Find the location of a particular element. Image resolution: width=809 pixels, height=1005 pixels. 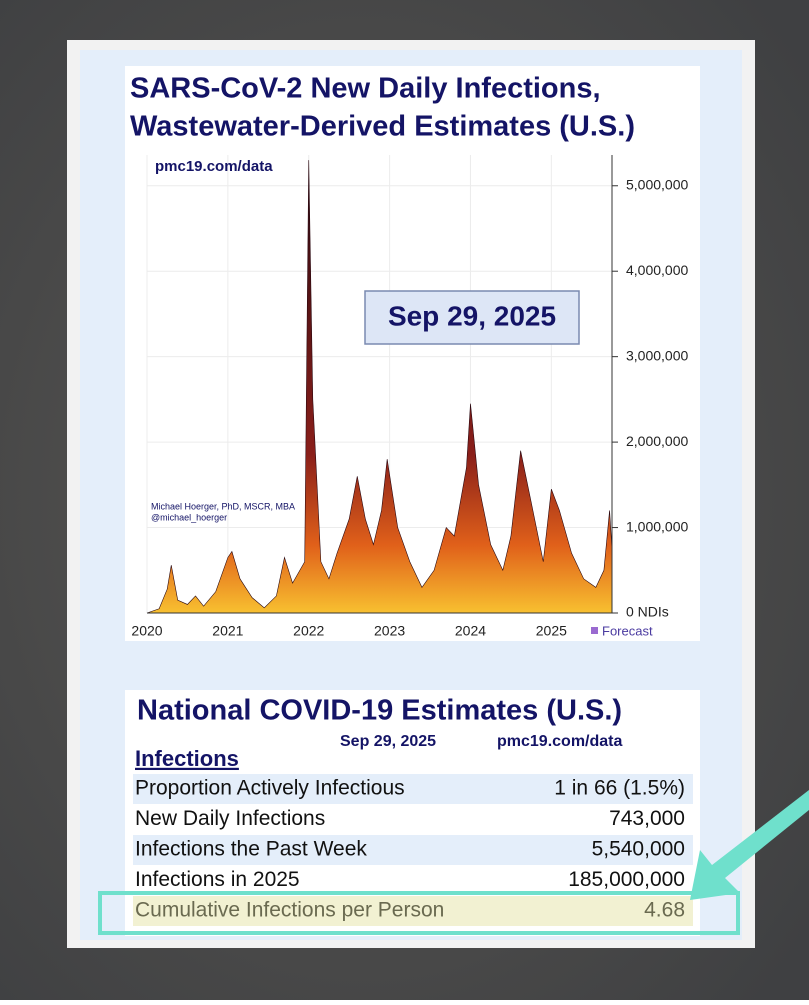

row-value: 5,540,000 is located at coordinates (638, 849).